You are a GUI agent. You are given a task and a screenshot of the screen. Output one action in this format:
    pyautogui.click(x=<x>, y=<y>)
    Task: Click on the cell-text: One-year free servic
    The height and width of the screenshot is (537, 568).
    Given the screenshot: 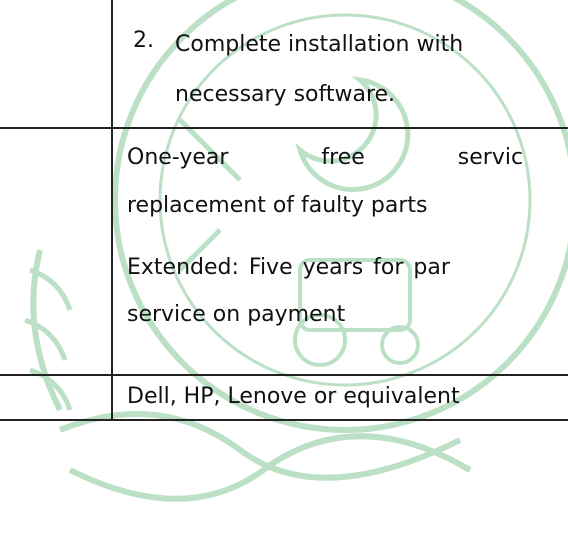 What is the action you would take?
    pyautogui.click(x=325, y=157)
    